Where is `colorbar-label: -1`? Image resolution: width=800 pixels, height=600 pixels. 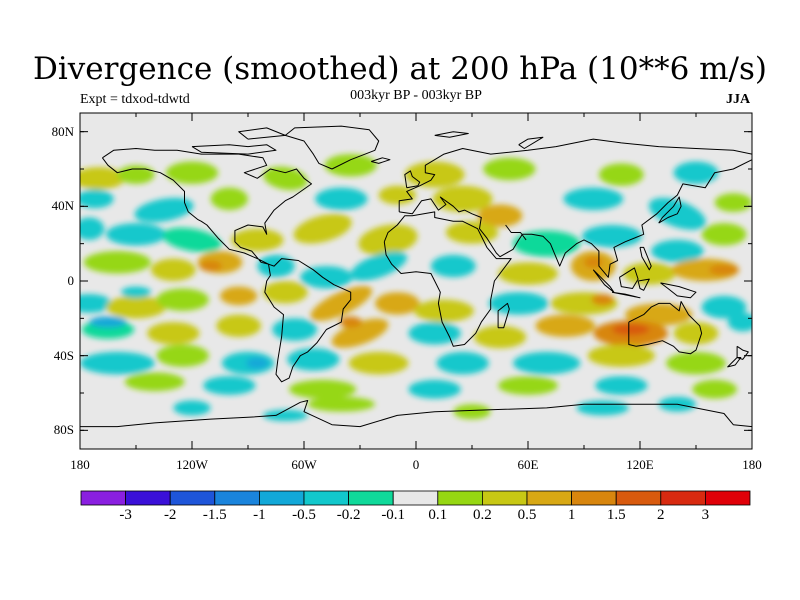 colorbar-label: -1 is located at coordinates (259, 515).